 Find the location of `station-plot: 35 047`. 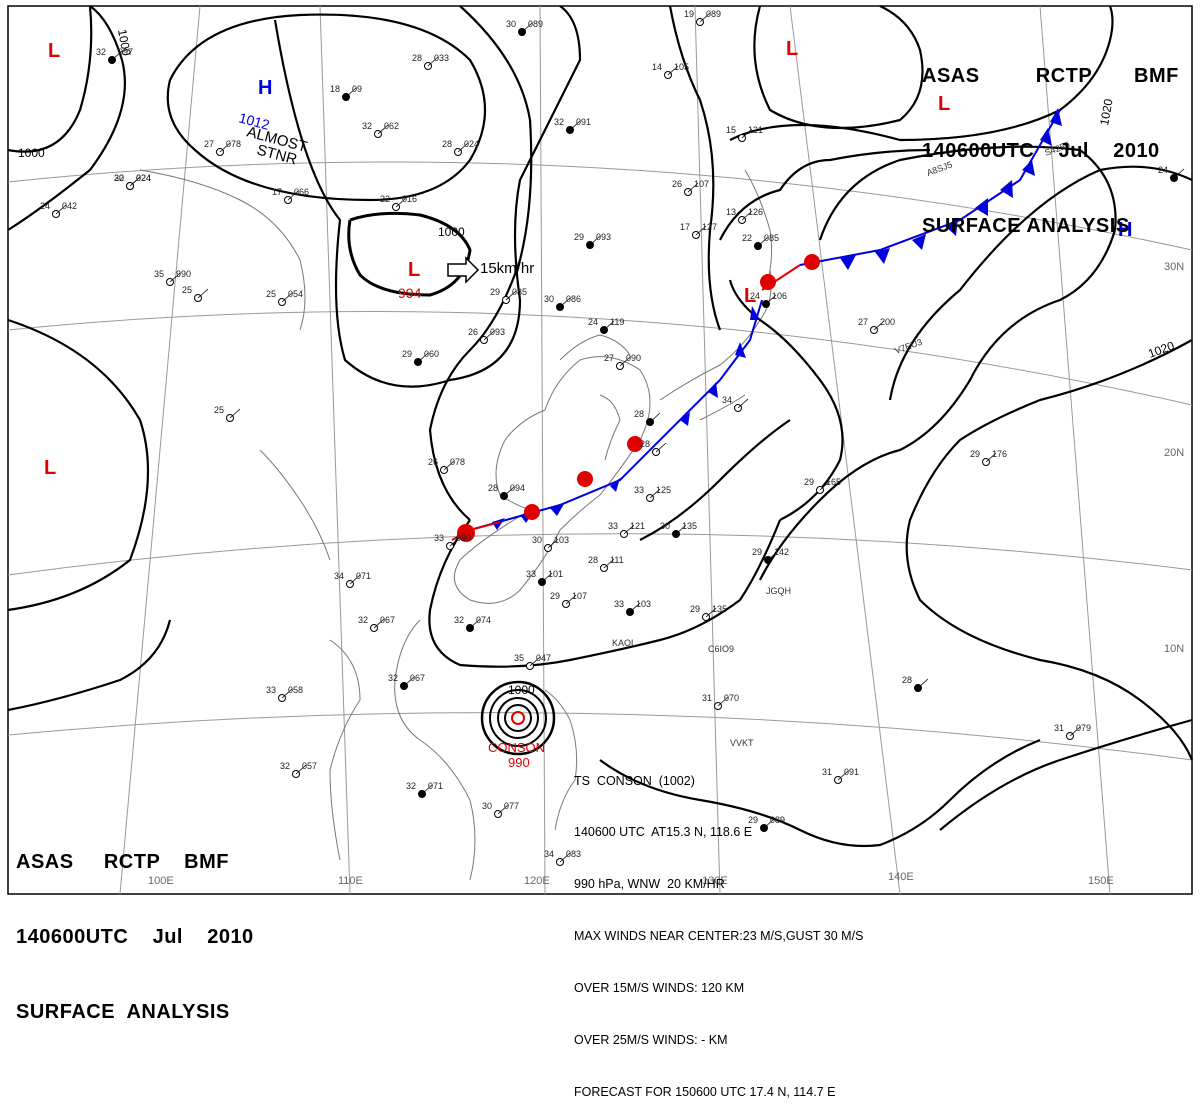

station-plot: 35 047 is located at coordinates (532, 661).